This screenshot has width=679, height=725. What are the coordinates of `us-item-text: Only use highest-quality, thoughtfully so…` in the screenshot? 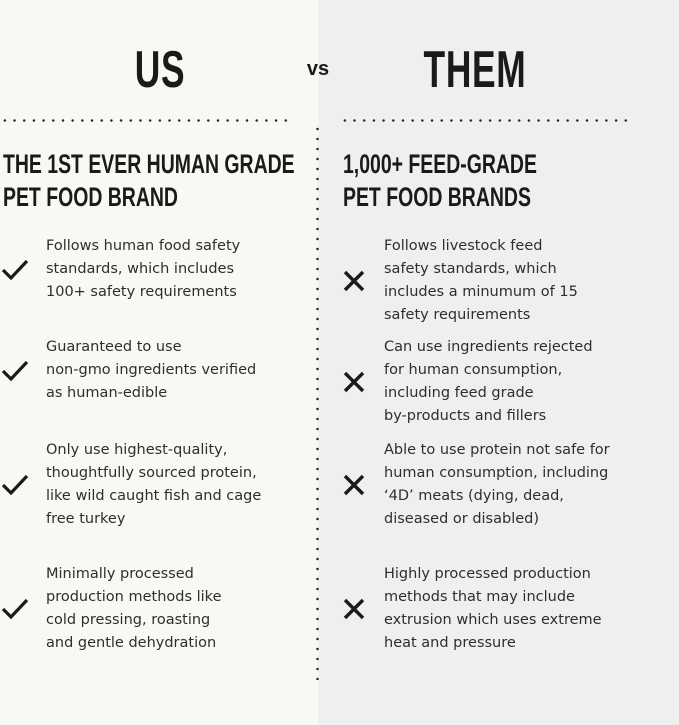 It's located at (153, 485).